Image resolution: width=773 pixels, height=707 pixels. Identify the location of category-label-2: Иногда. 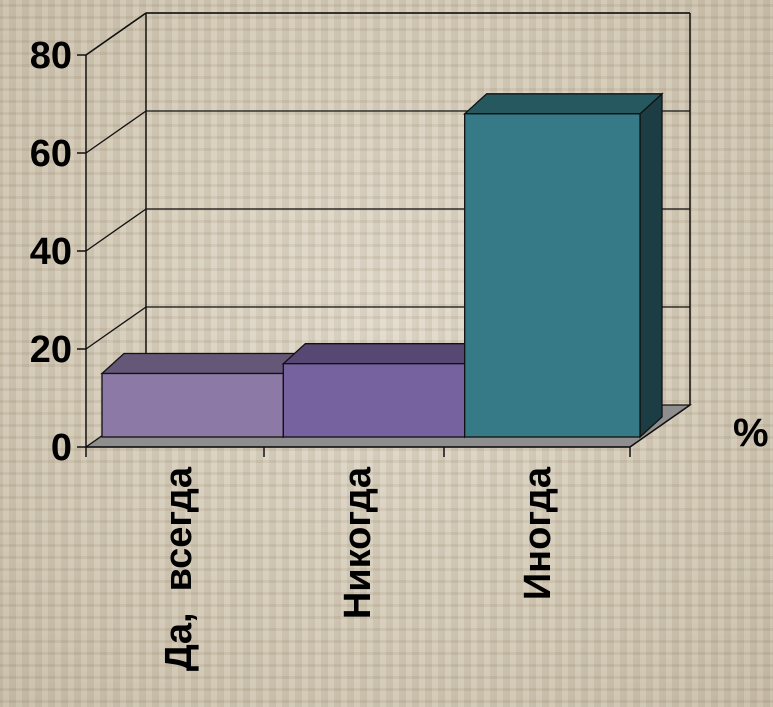
(538, 533).